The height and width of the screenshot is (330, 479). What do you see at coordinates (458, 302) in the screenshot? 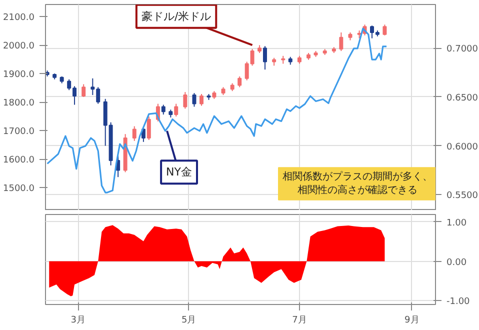
I see `y2-tick-label: -1.00` at bounding box center [458, 302].